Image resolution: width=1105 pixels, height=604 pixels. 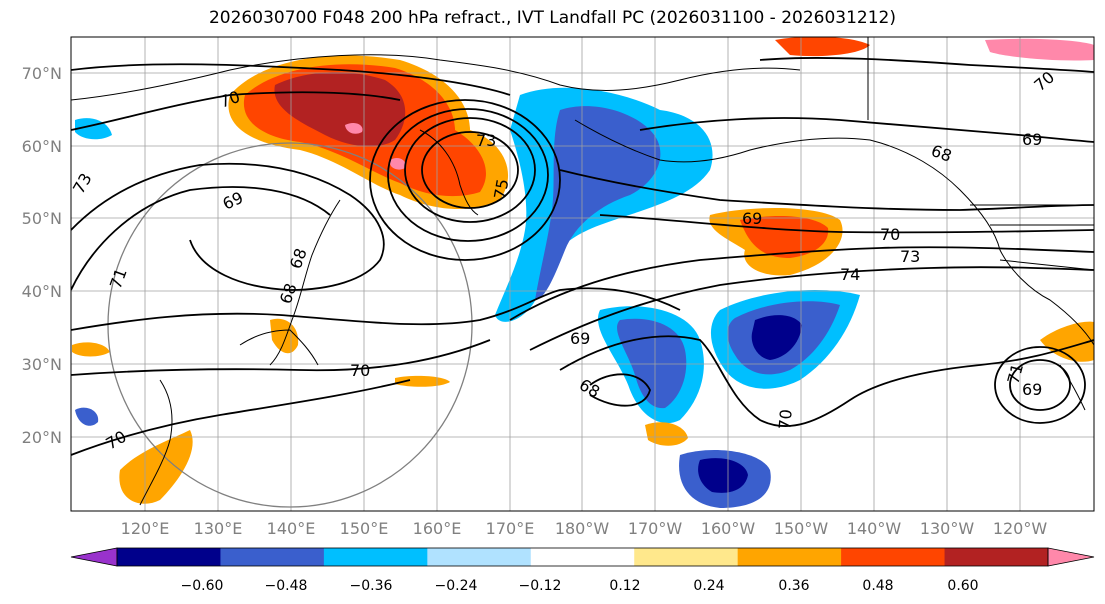 What do you see at coordinates (962, 586) in the screenshot?
I see `colorbar-tick-label: 0.60` at bounding box center [962, 586].